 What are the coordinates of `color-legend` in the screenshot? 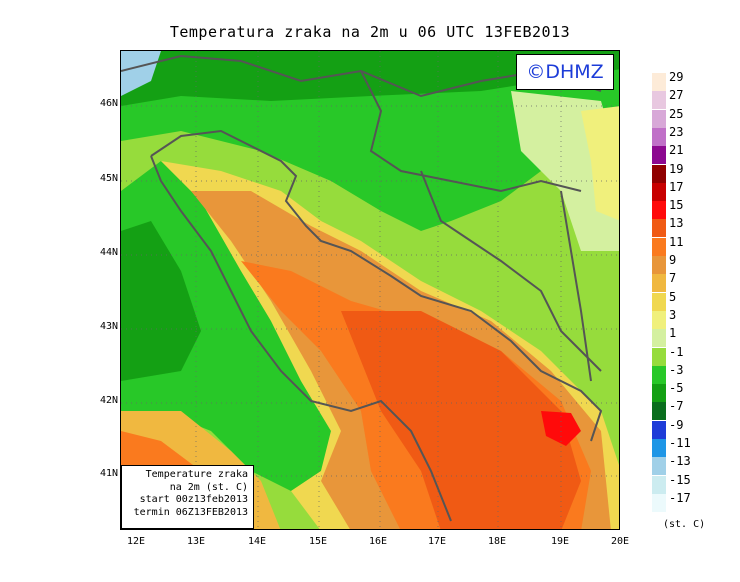 It's located at (661, 293).